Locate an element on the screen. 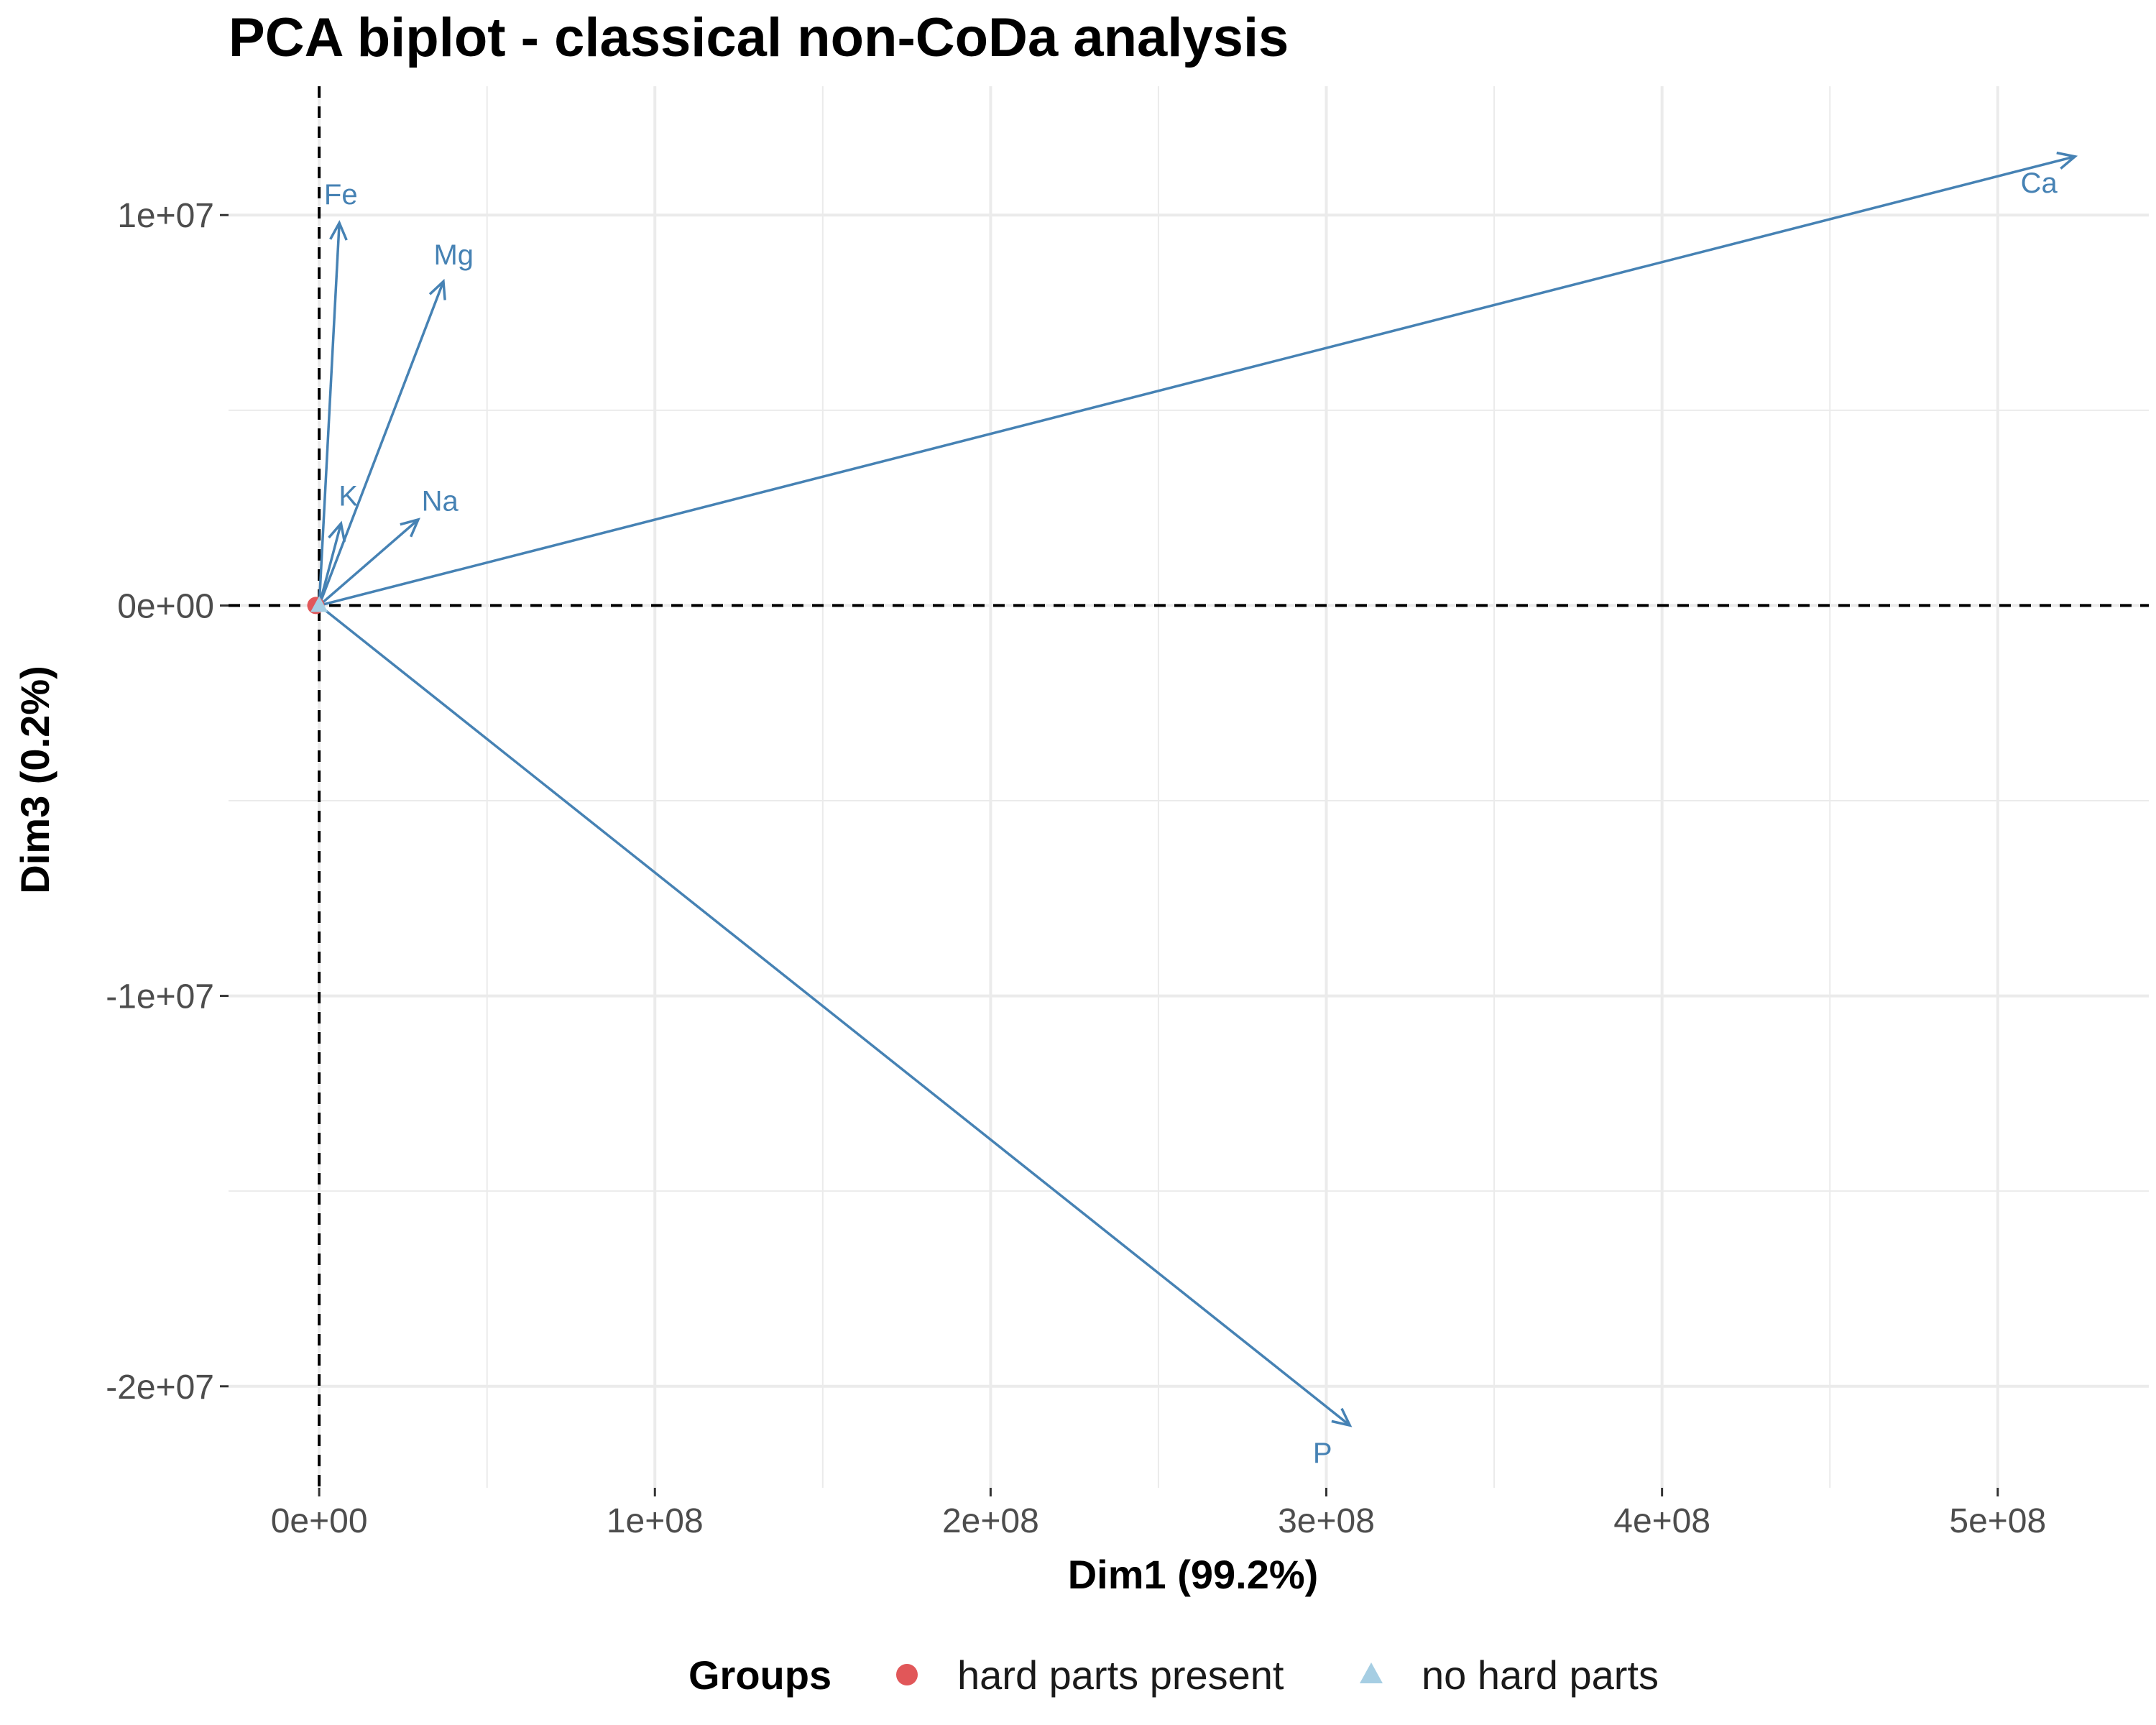 Image resolution: width=2156 pixels, height=1725 pixels. variable-arrow-fe: Fe is located at coordinates (338, 392).